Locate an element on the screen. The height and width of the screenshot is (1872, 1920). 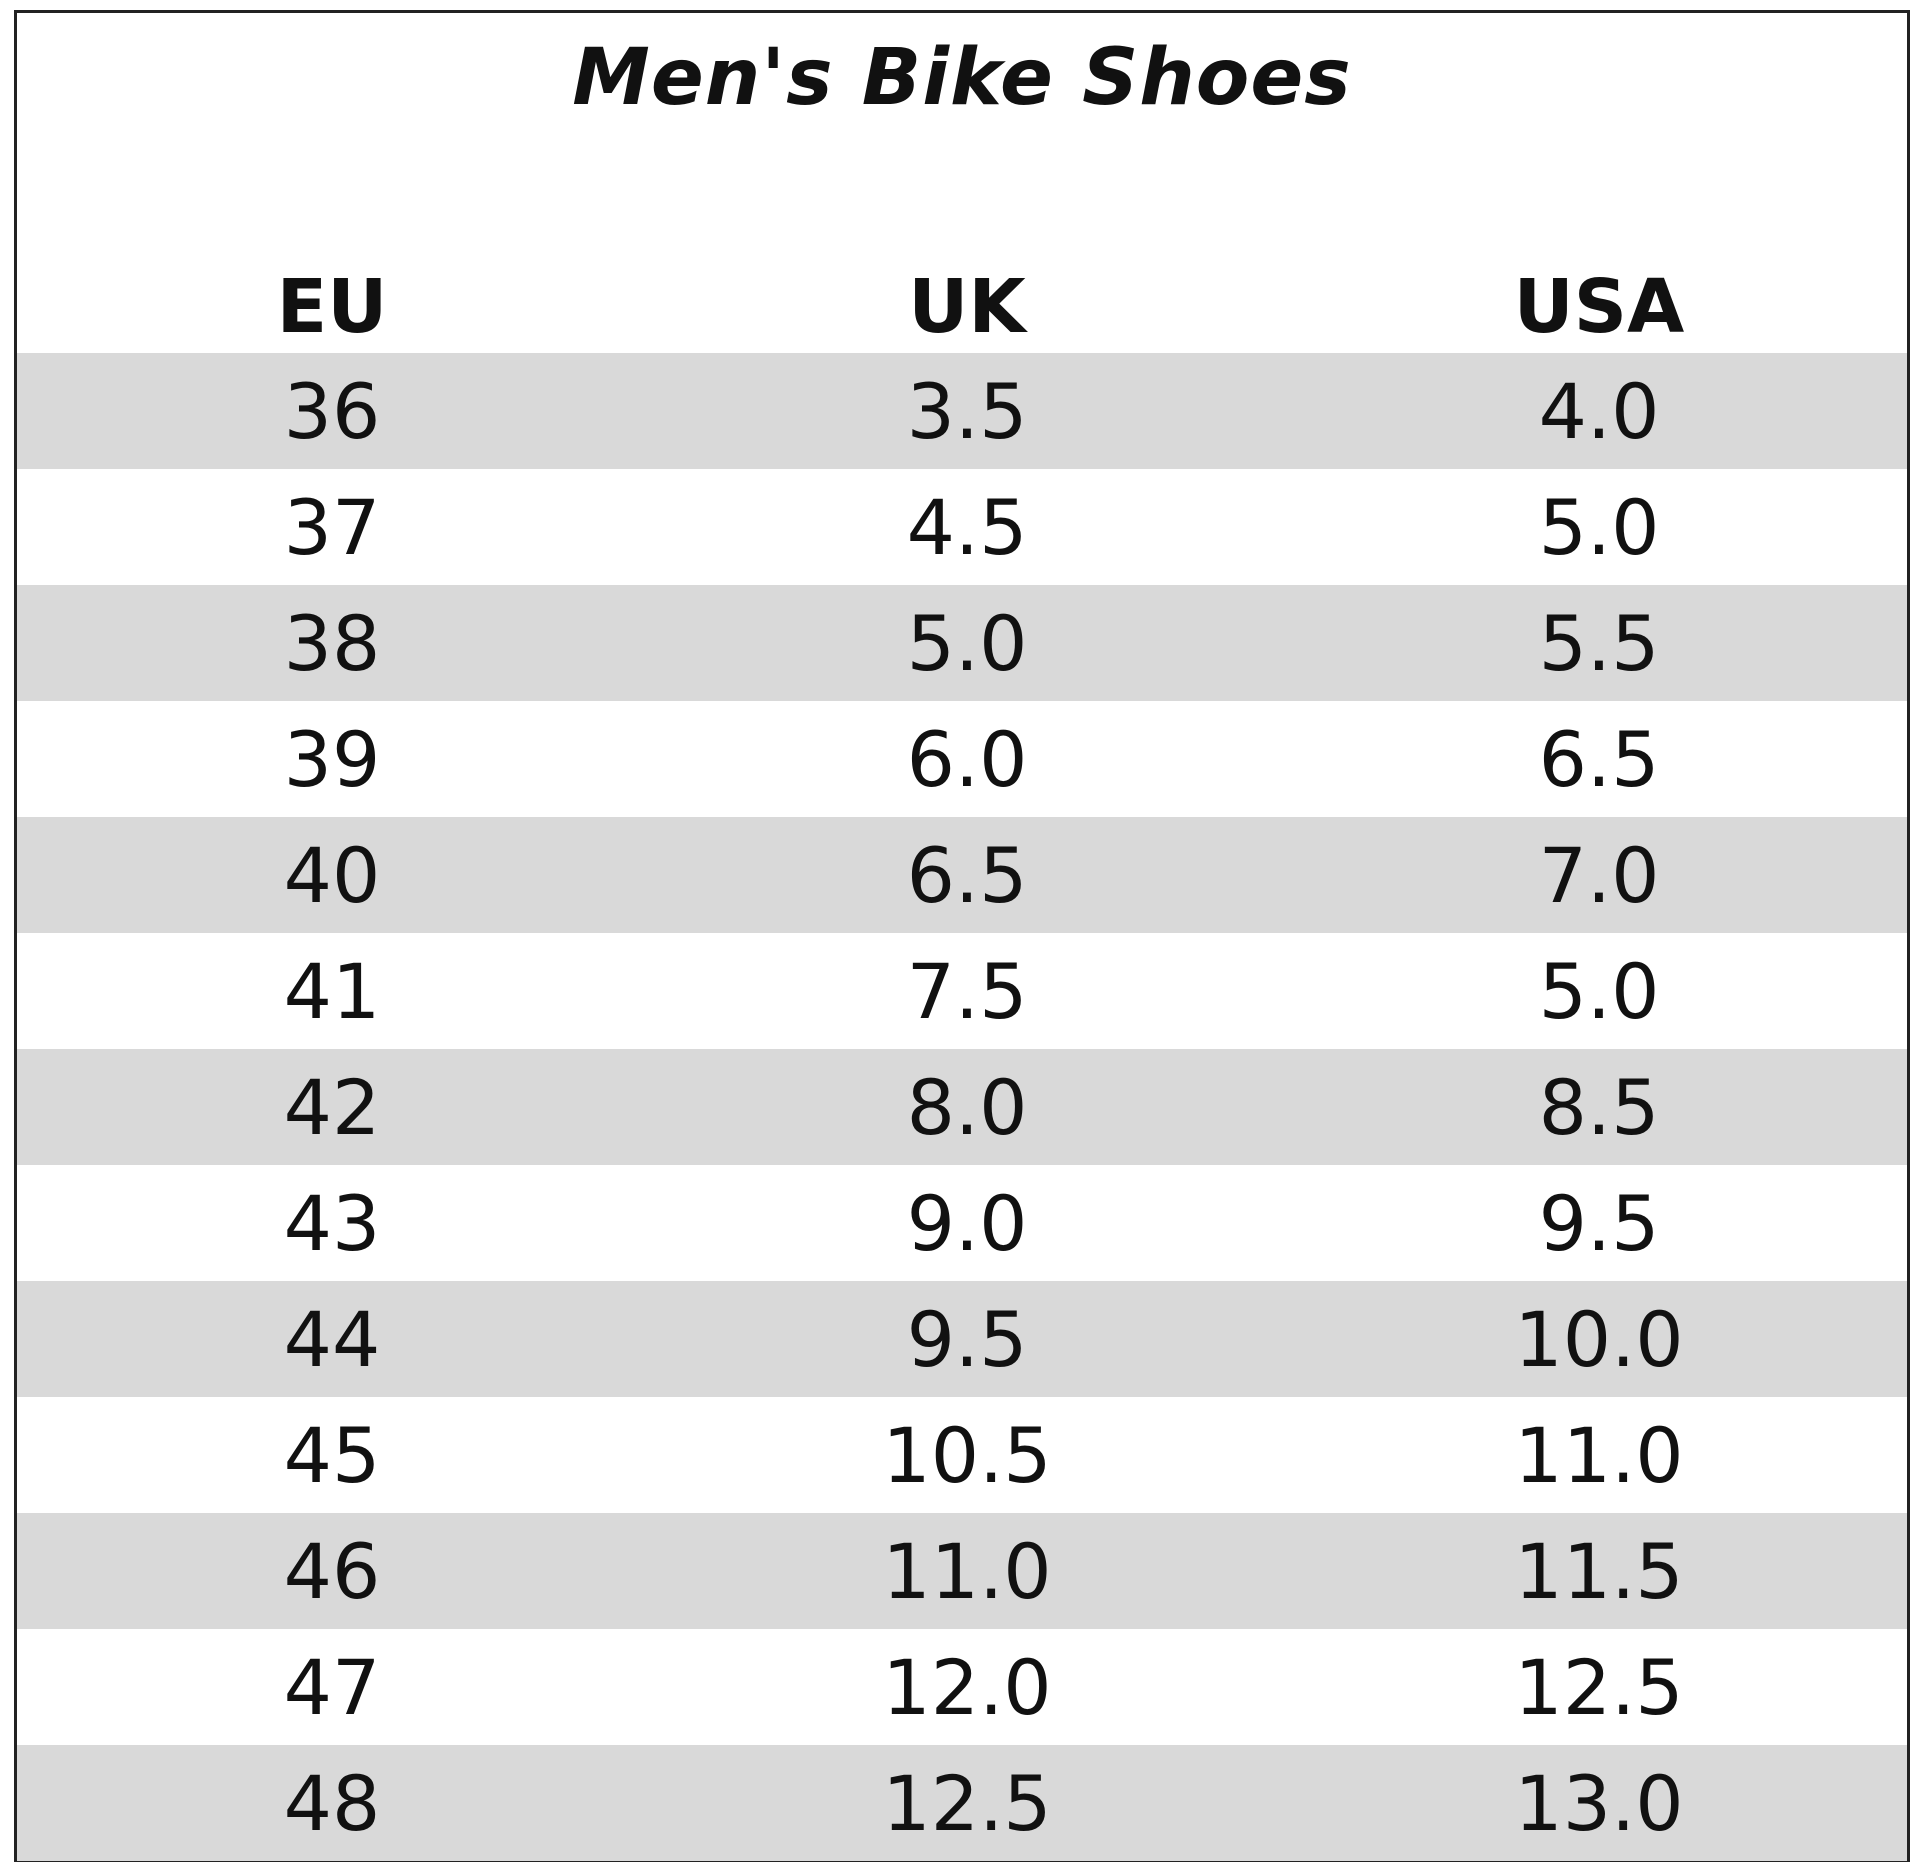
cell-uk: 12.0 is located at coordinates (967, 1687).